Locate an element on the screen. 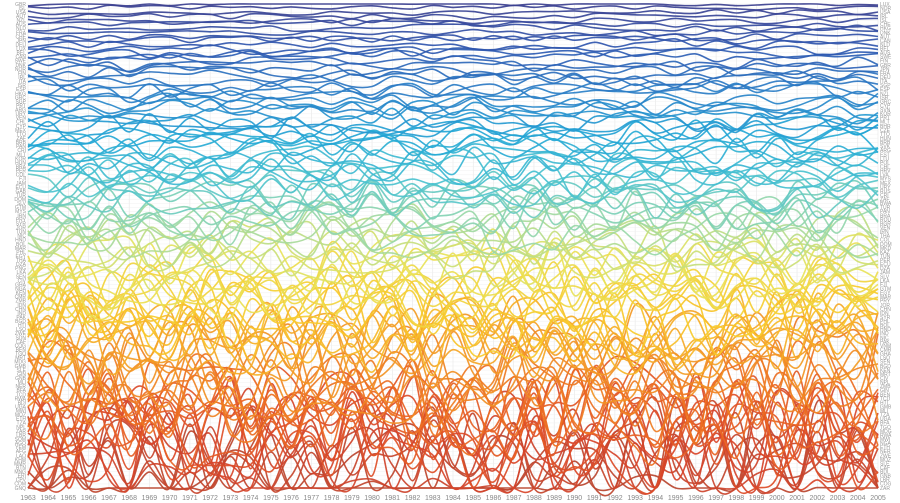 Image resolution: width=900 pixels, height=503 pixels. series-line-MYS is located at coordinates (453, 211).